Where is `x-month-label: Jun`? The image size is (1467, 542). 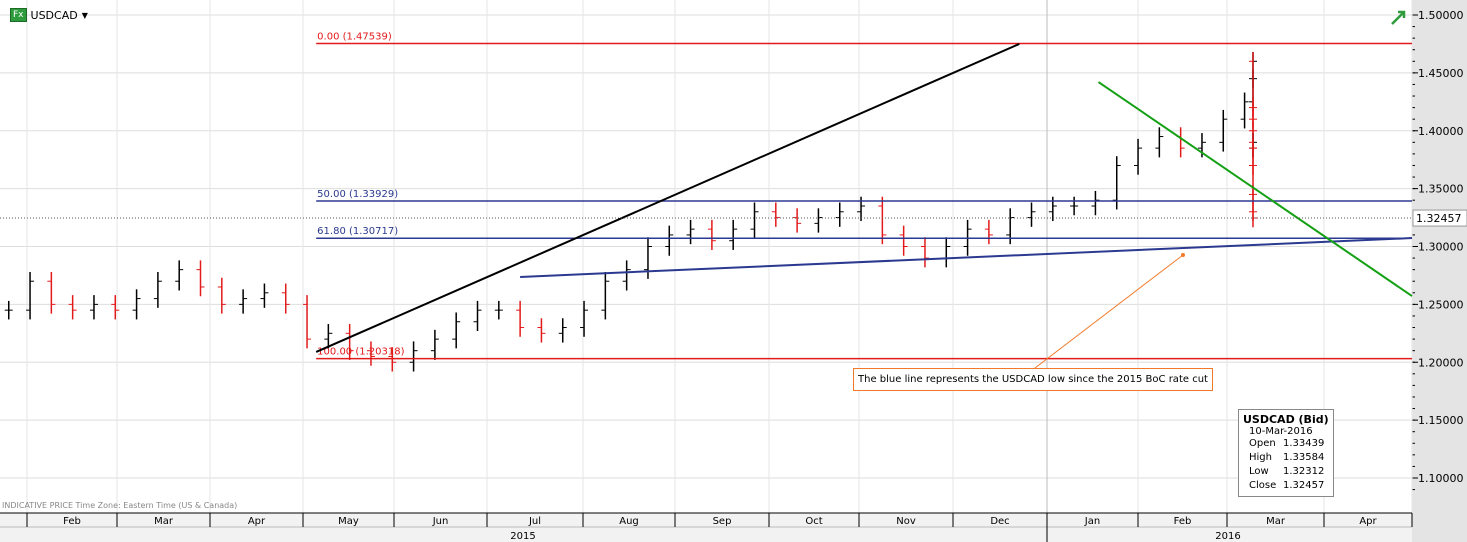 x-month-label: Jun is located at coordinates (440, 521).